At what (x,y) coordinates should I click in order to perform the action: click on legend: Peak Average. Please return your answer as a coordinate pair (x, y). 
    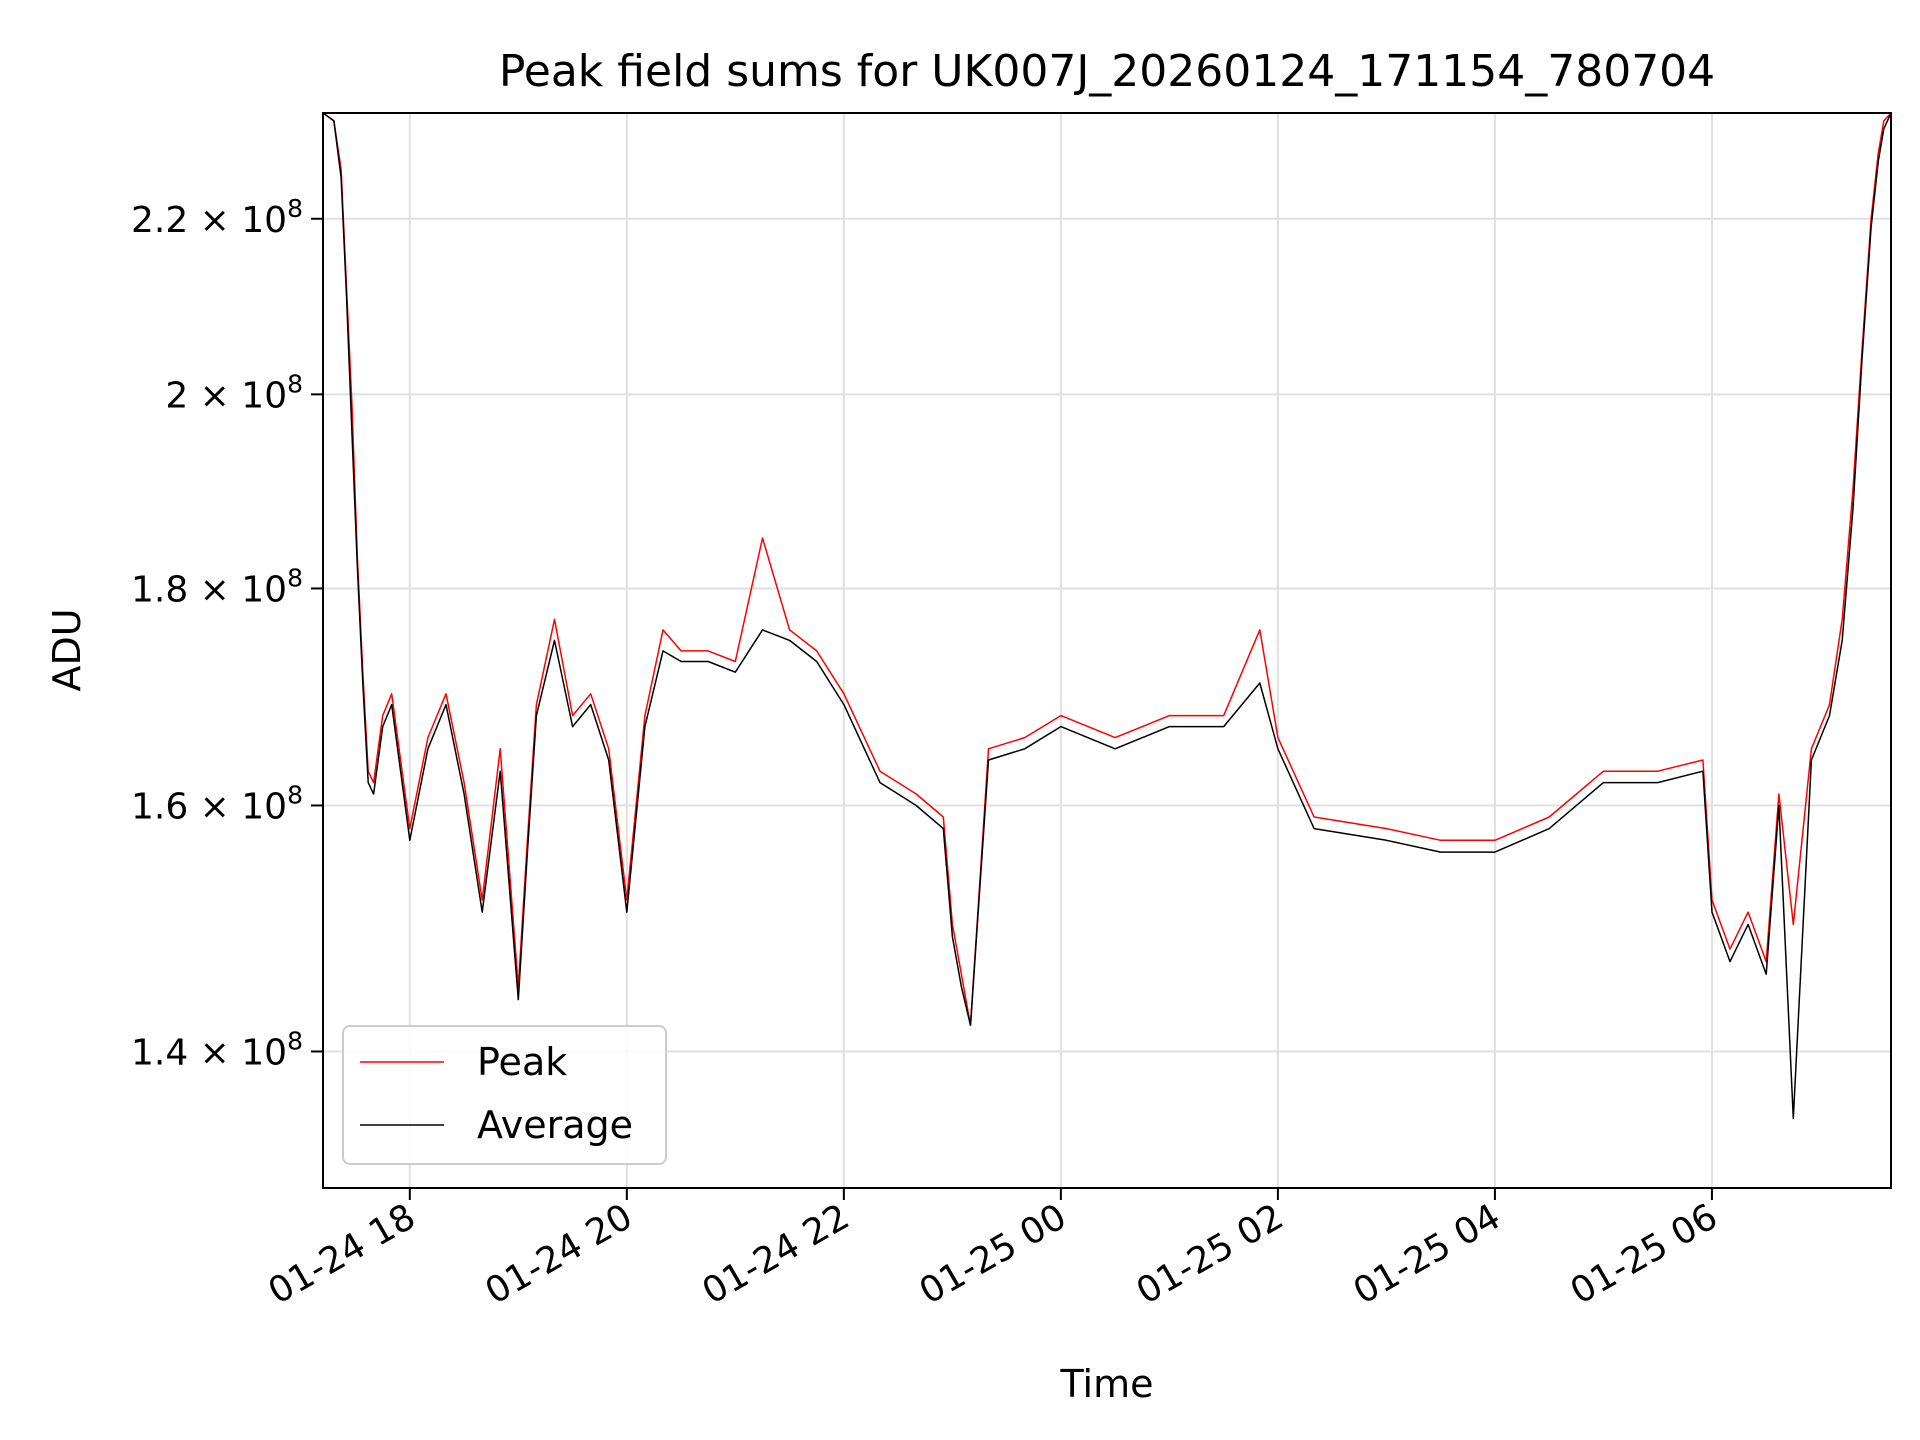
    Looking at the image, I should click on (504, 1095).